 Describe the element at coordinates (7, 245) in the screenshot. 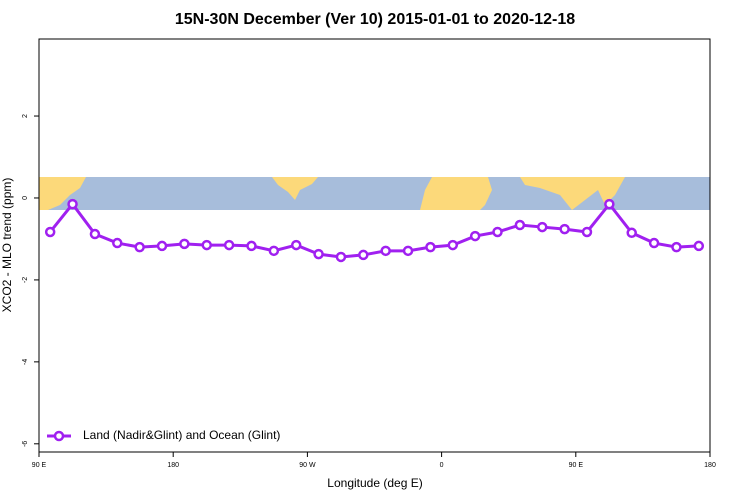

I see `y-axis-label: XCO2 - MLO trend (ppm)` at that location.